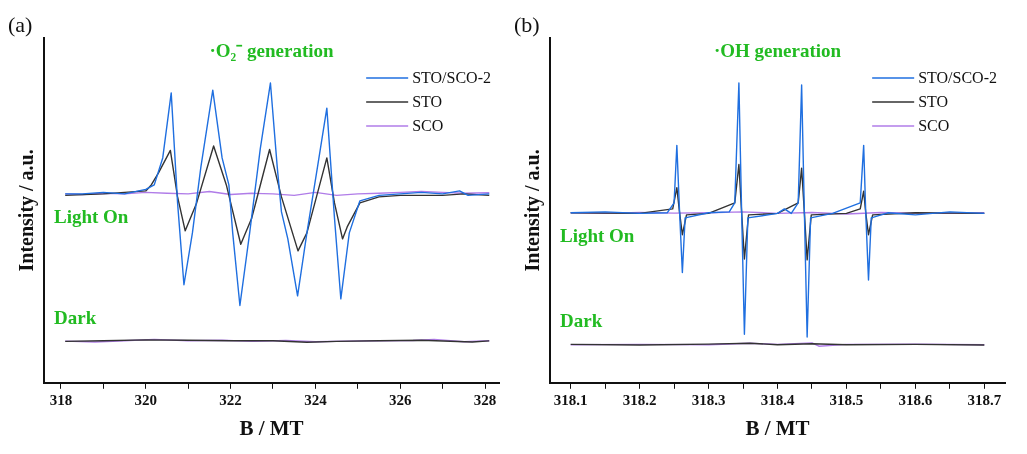  What do you see at coordinates (527, 25) in the screenshot?
I see `text: (b)` at bounding box center [527, 25].